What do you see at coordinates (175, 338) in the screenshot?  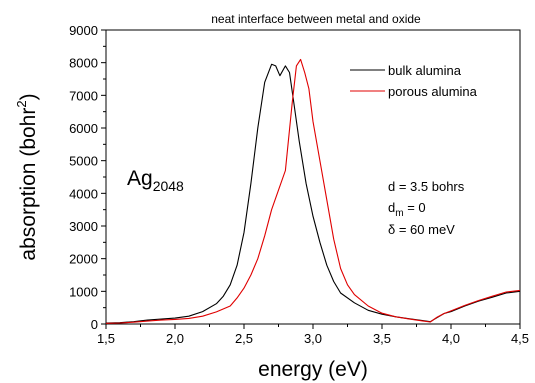 I see `x-tick-label: 2,0` at bounding box center [175, 338].